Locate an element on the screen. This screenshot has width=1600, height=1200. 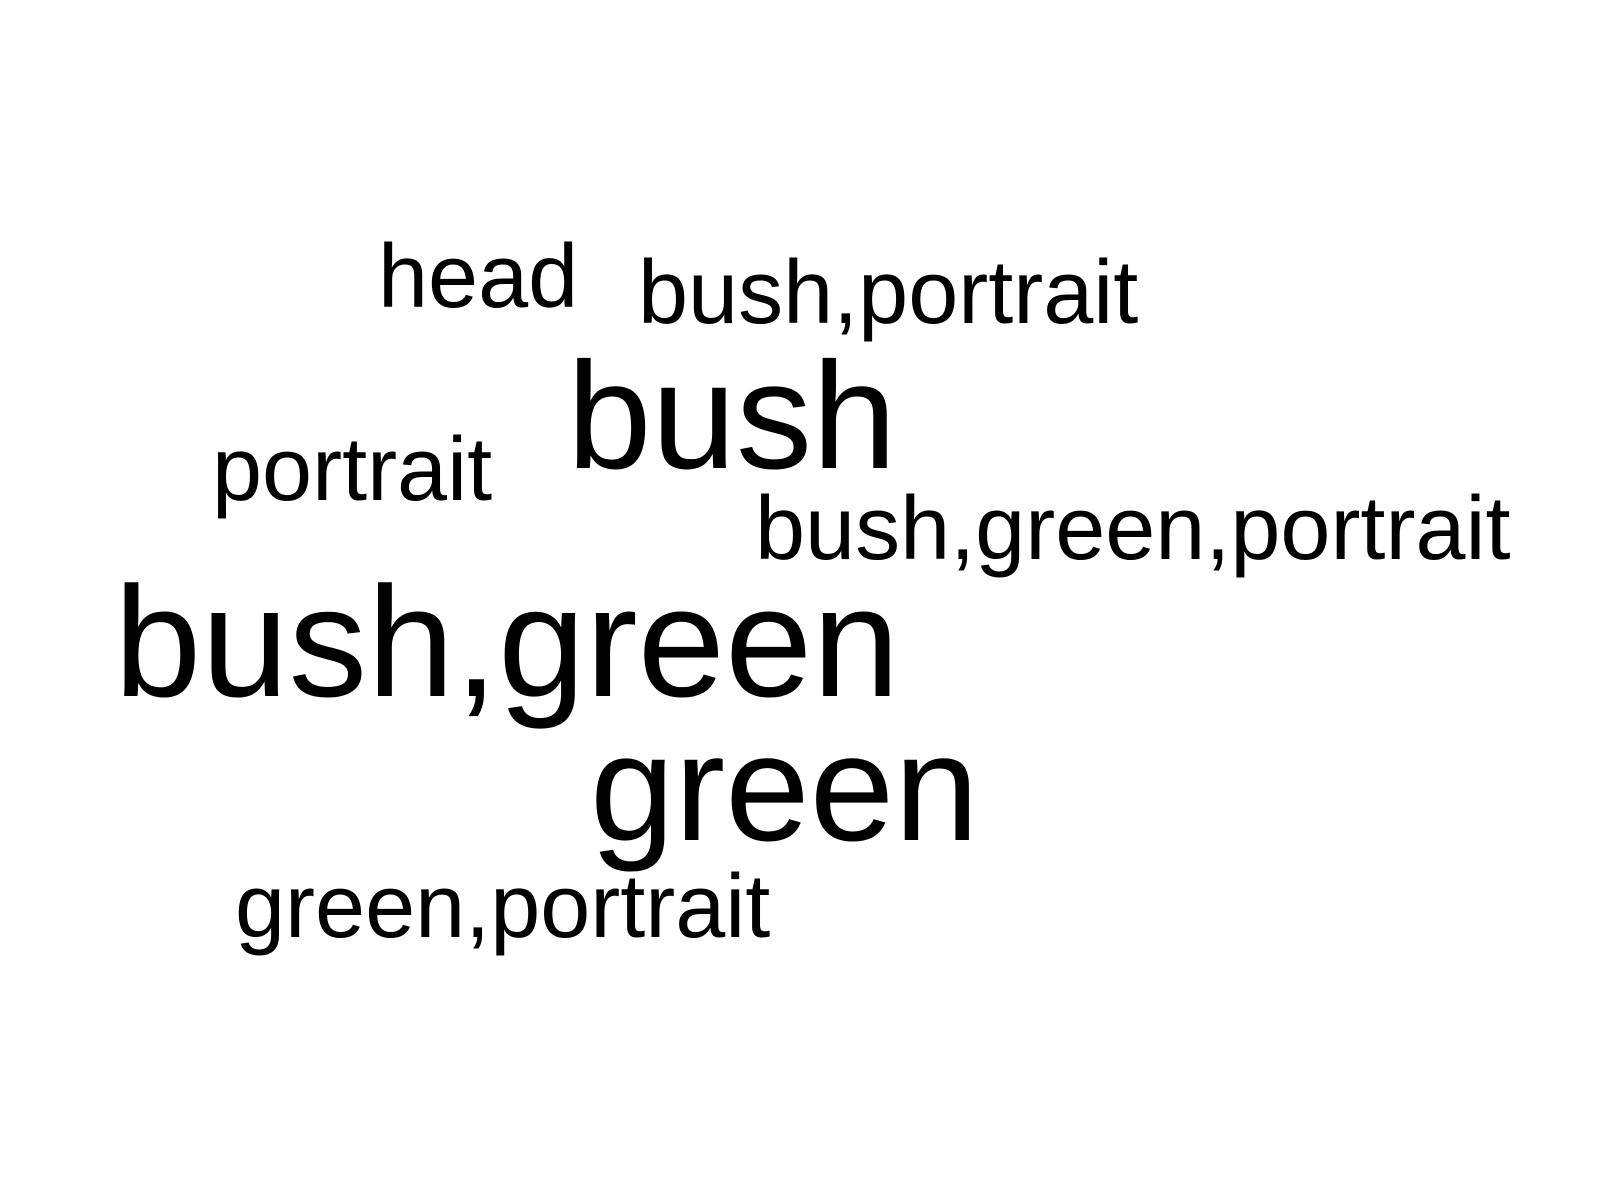
word-green: green is located at coordinates (784, 788).